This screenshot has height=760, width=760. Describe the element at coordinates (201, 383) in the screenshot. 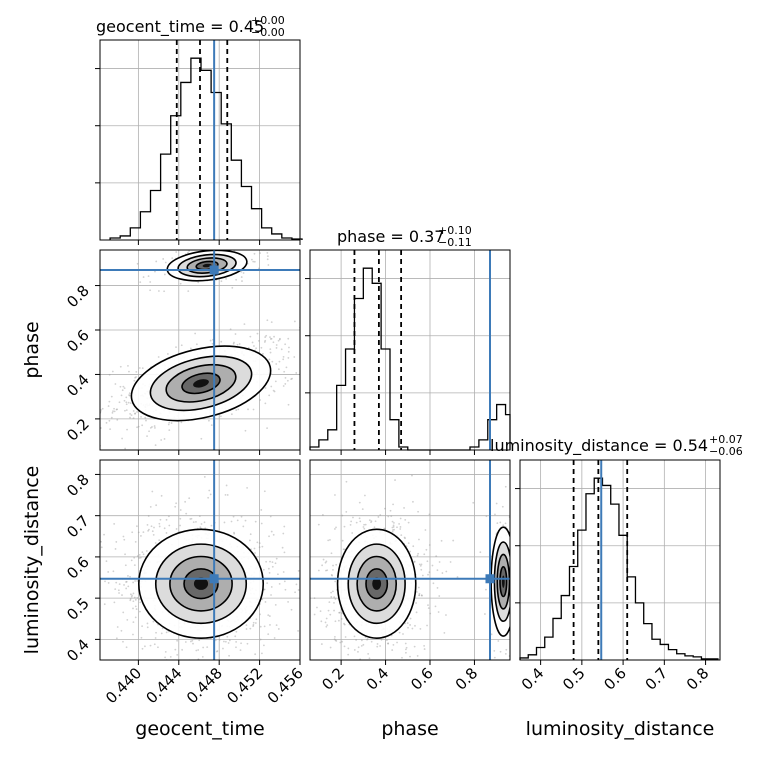

I see `density-level` at that location.